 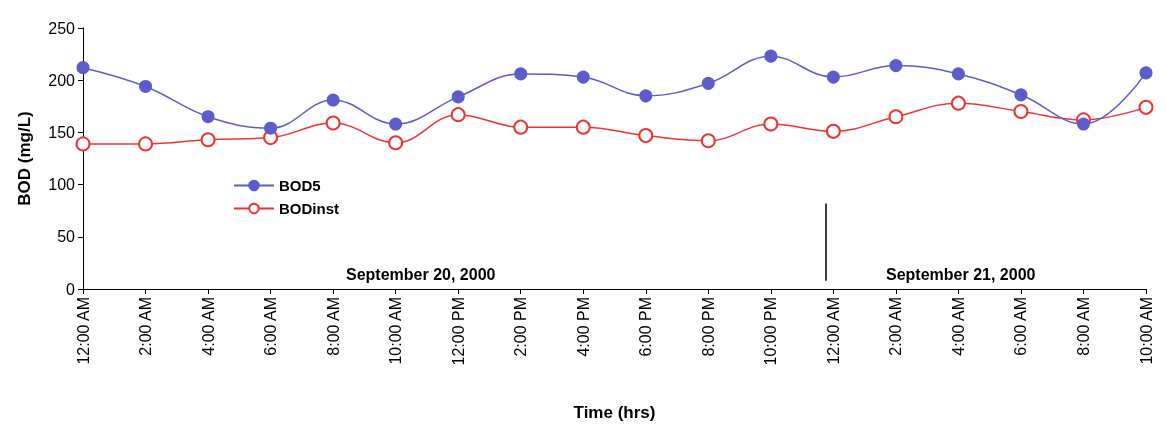 I want to click on y-tick-label: 250, so click(x=62, y=28).